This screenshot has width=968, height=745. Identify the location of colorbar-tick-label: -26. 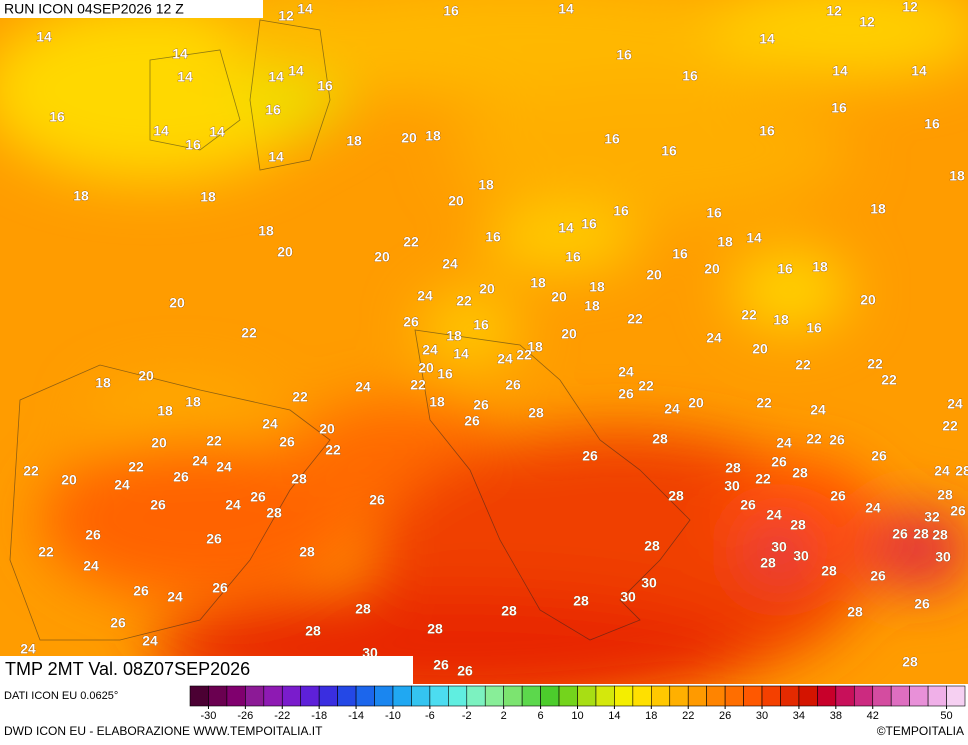
(245, 716).